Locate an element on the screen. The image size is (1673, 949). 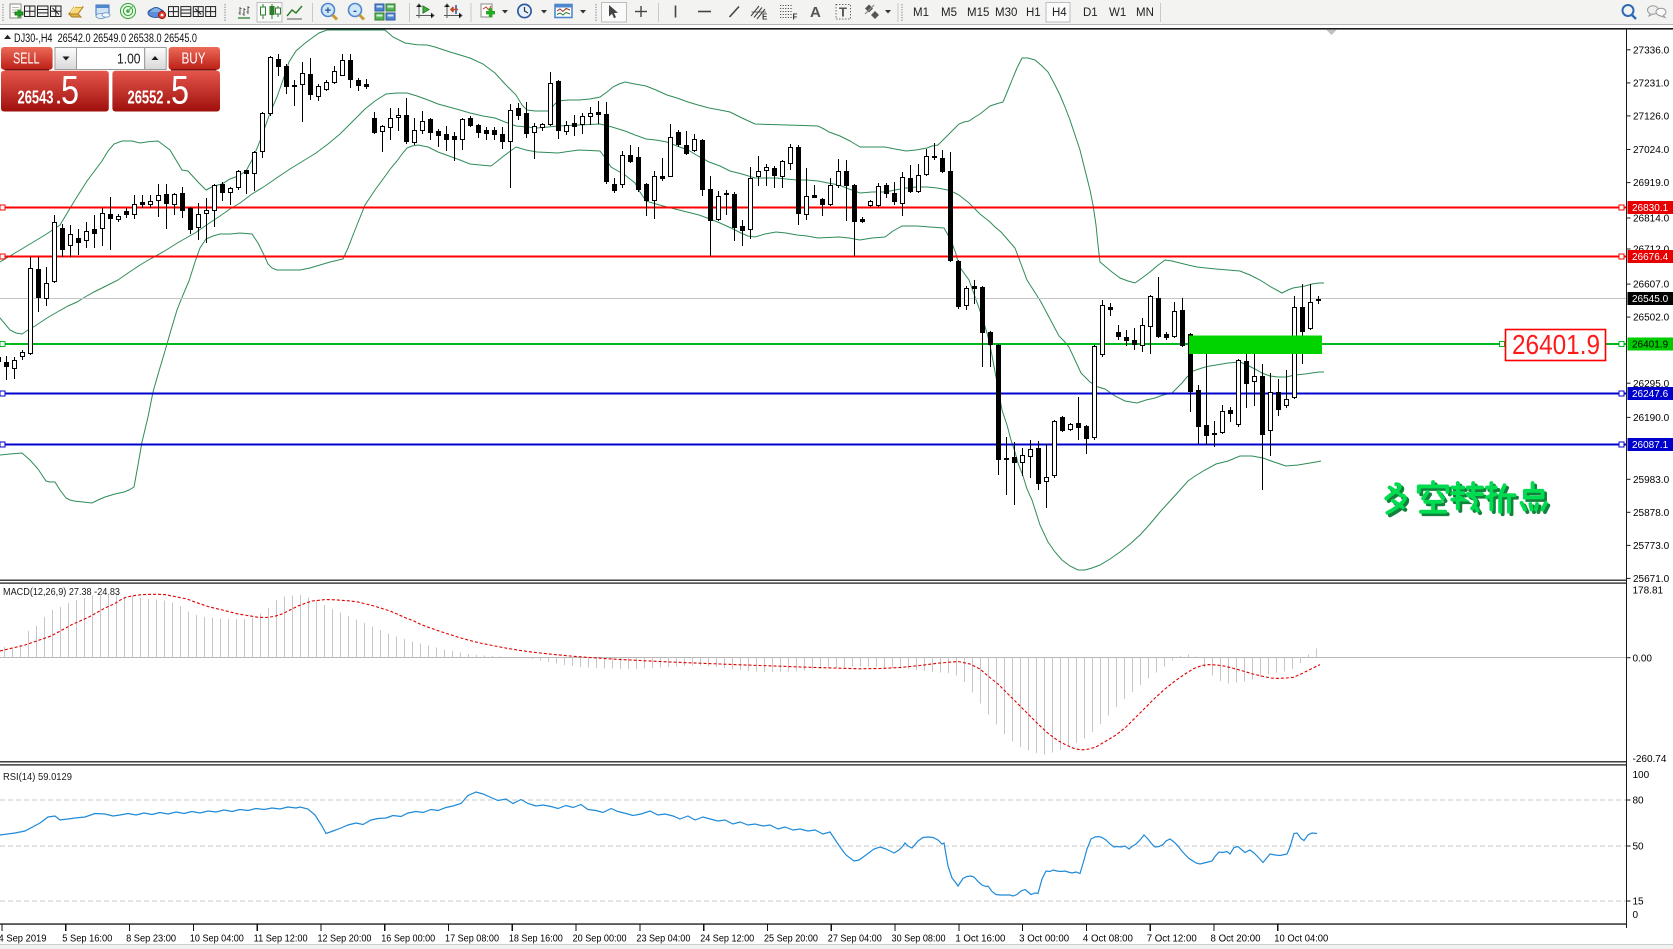
svg-text: 1.00 is located at coordinates (129, 59).